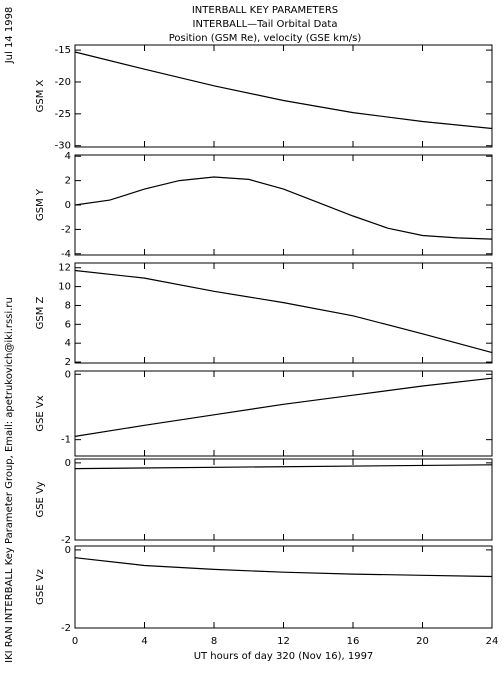 The image size is (504, 684). What do you see at coordinates (284, 656) in the screenshot?
I see `x-axis-label: UT hours of day 320 (Nov 16), 1997` at bounding box center [284, 656].